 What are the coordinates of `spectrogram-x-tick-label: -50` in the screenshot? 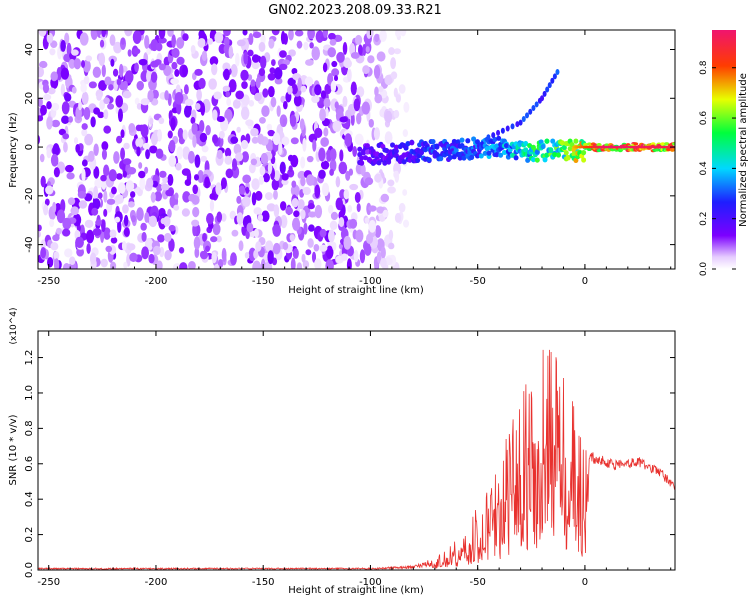 It's located at (478, 281).